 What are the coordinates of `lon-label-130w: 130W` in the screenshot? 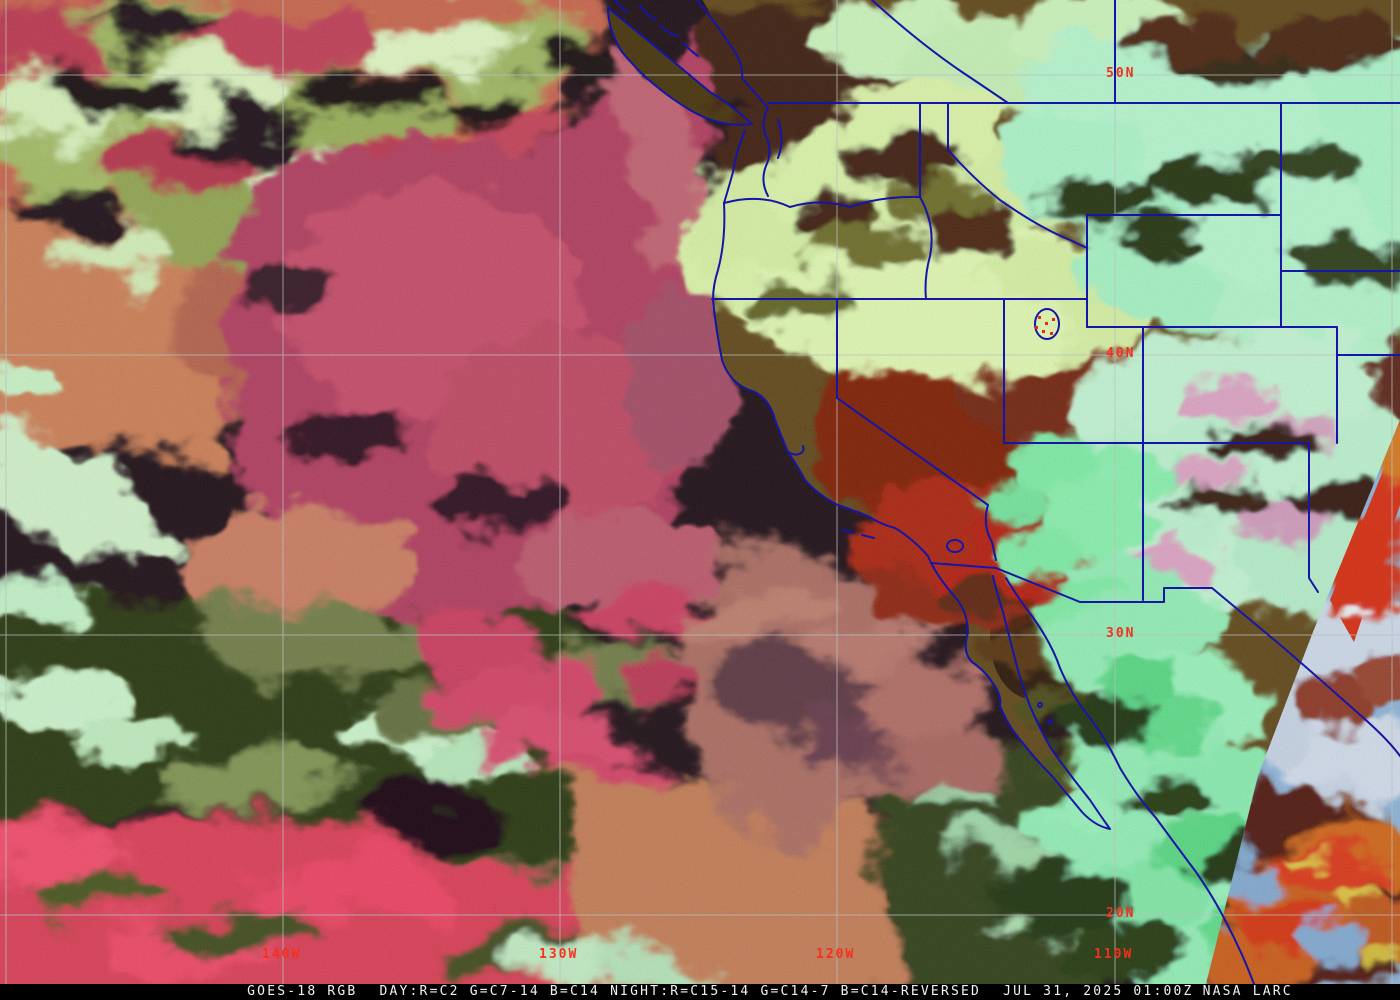 It's located at (559, 954).